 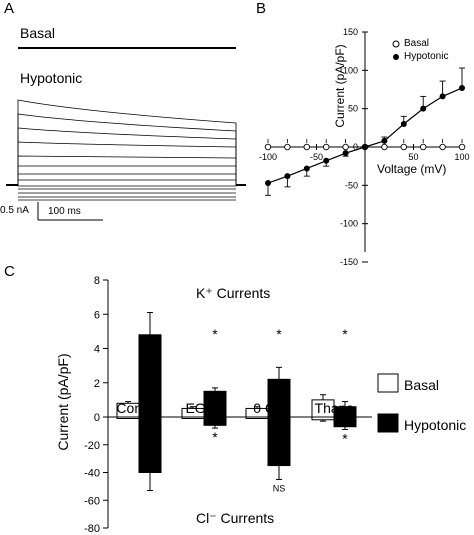 What do you see at coordinates (388, 423) in the screenshot?
I see `bar-legend-hypotonic-swatch` at bounding box center [388, 423].